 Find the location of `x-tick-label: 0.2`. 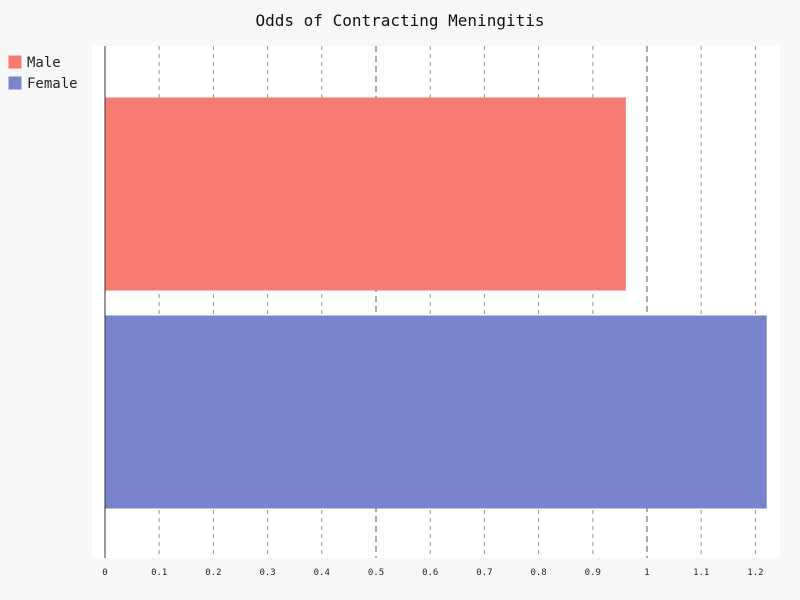

x-tick-label: 0.2 is located at coordinates (213, 573).